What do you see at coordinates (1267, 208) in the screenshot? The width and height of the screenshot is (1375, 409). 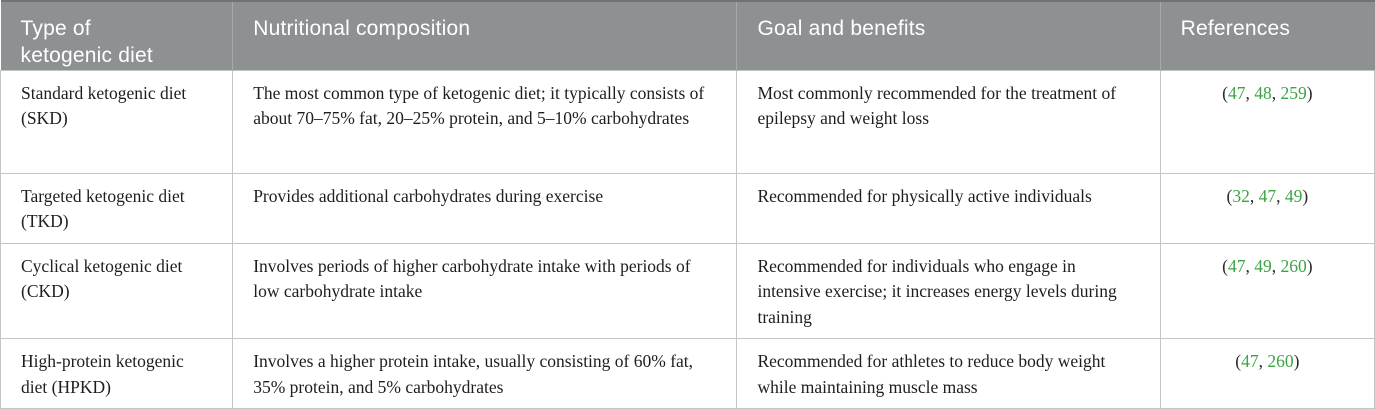 I see `cell-references: (32, 47, 49)` at bounding box center [1267, 208].